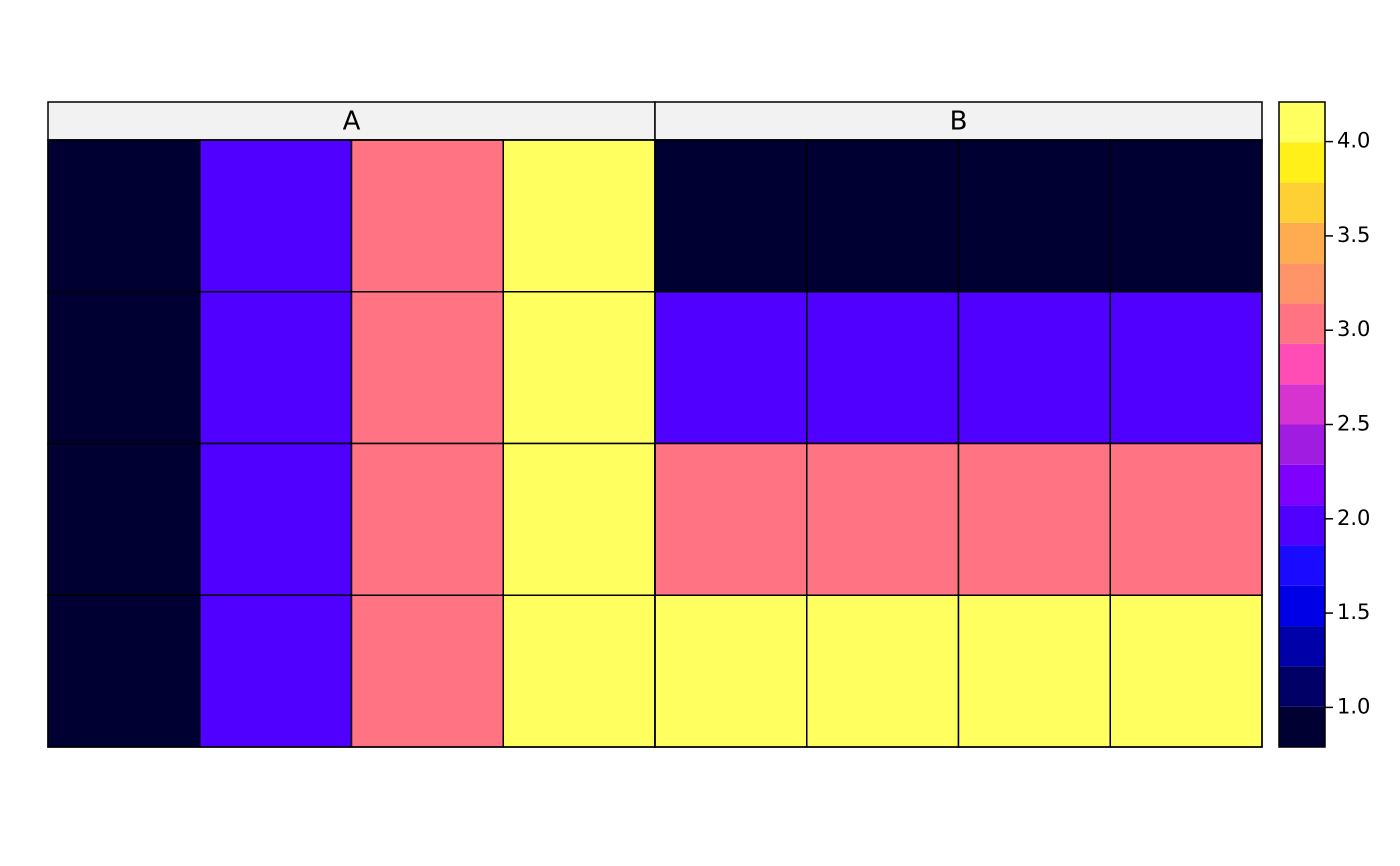  I want to click on strip-label: B, so click(959, 122).